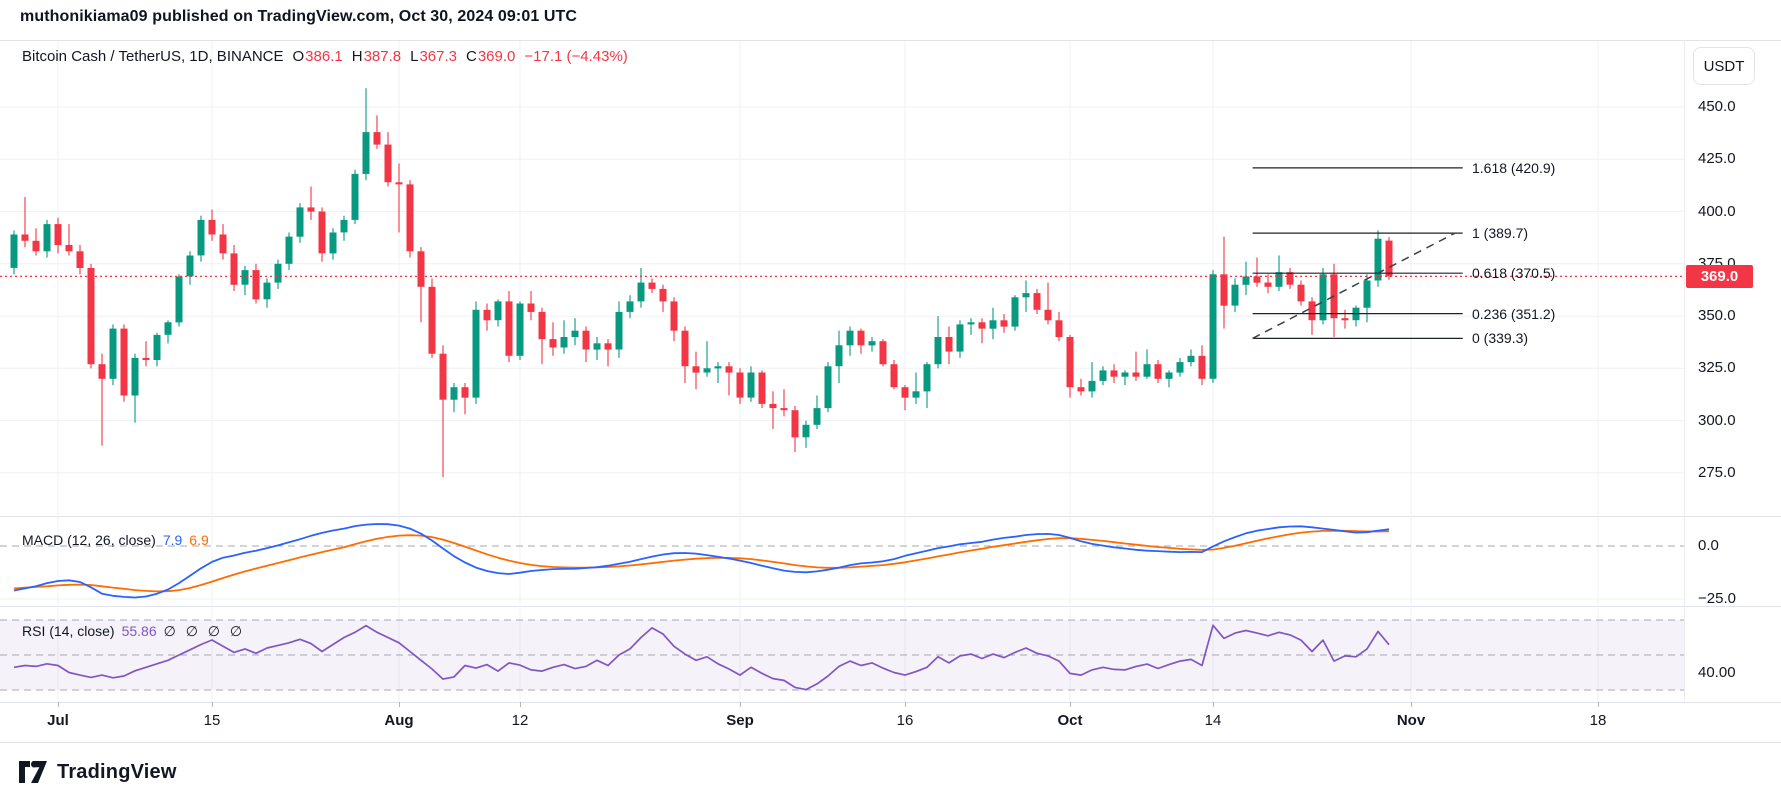  Describe the element at coordinates (1070, 720) in the screenshot. I see `time-tick-label: Oct` at that location.